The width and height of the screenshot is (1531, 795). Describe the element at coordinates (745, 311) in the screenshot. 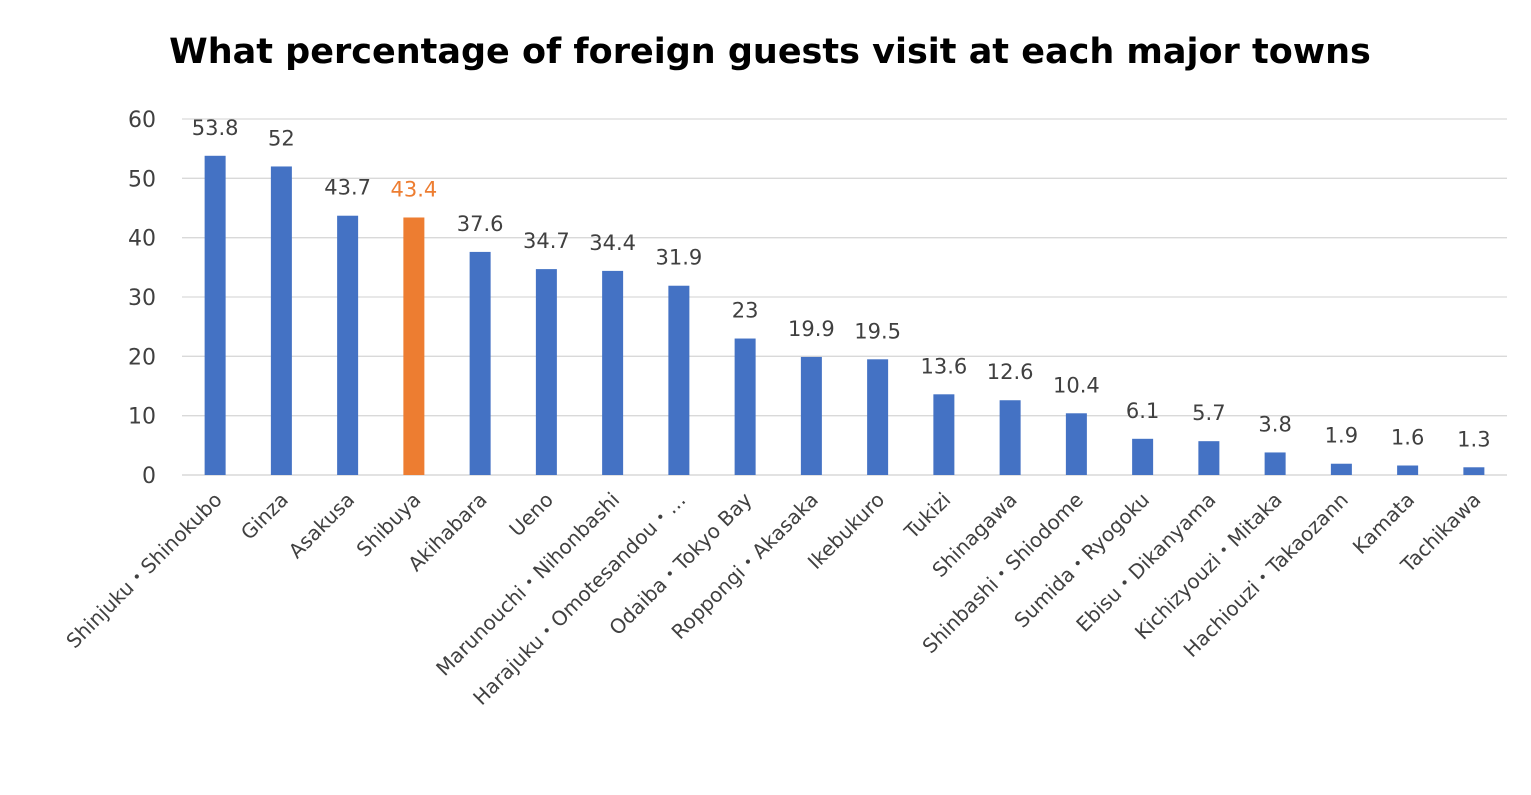

I see `data-label: 23` at that location.